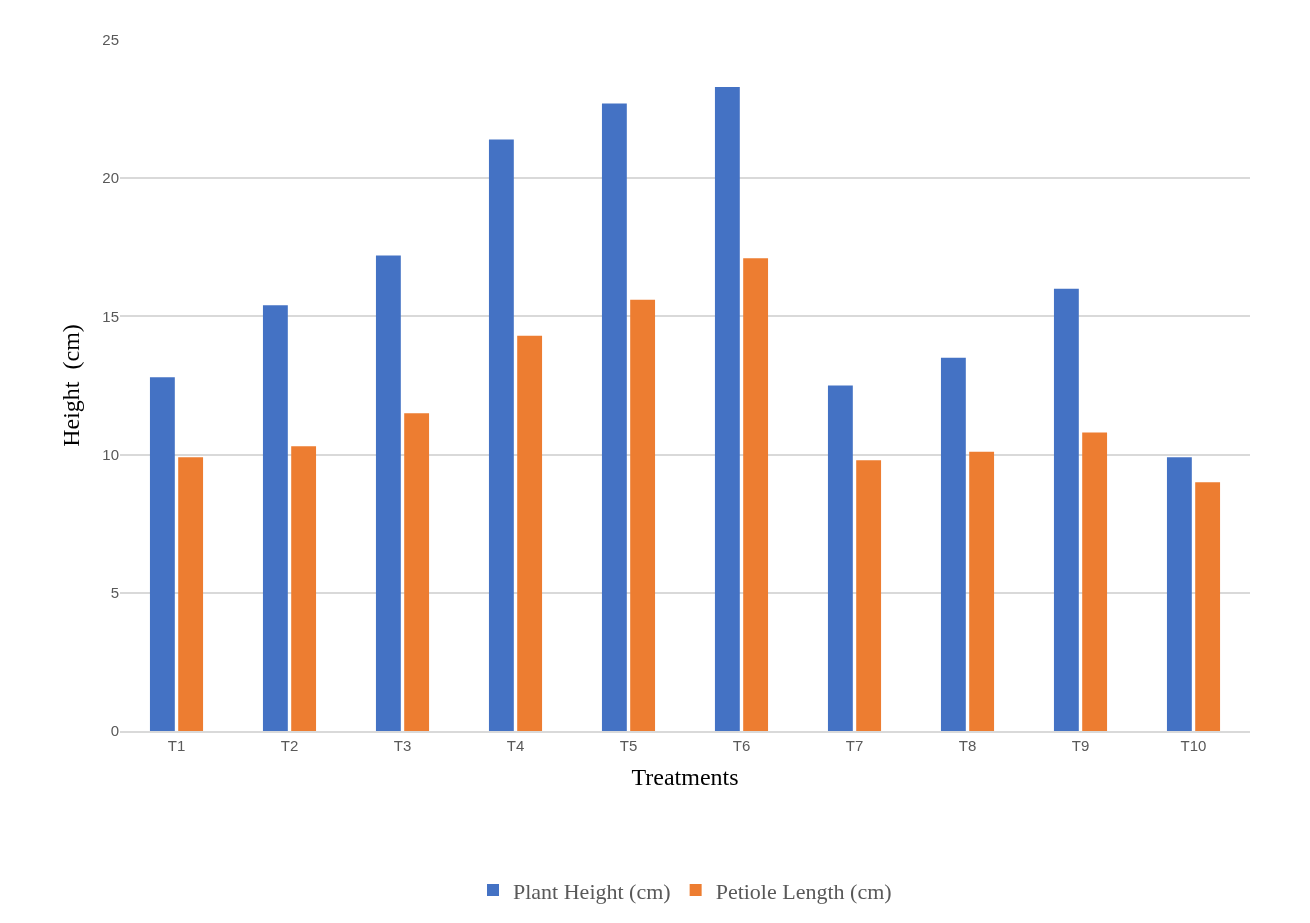 Image resolution: width=1310 pixels, height=923 pixels. I want to click on x-tick-label: T9, so click(1080, 745).